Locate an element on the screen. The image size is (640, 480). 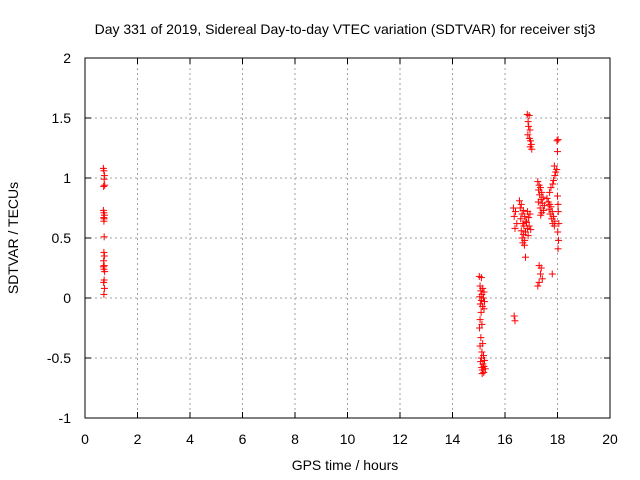
x-tick-label: 8 is located at coordinates (295, 439).